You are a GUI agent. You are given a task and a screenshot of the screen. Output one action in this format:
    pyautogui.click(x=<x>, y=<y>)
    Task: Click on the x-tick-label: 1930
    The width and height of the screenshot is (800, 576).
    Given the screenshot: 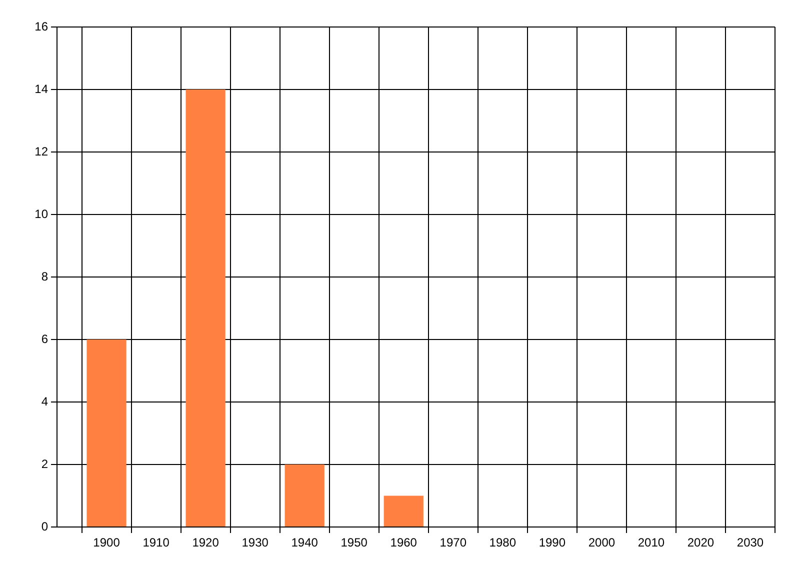 What is the action you would take?
    pyautogui.click(x=255, y=543)
    